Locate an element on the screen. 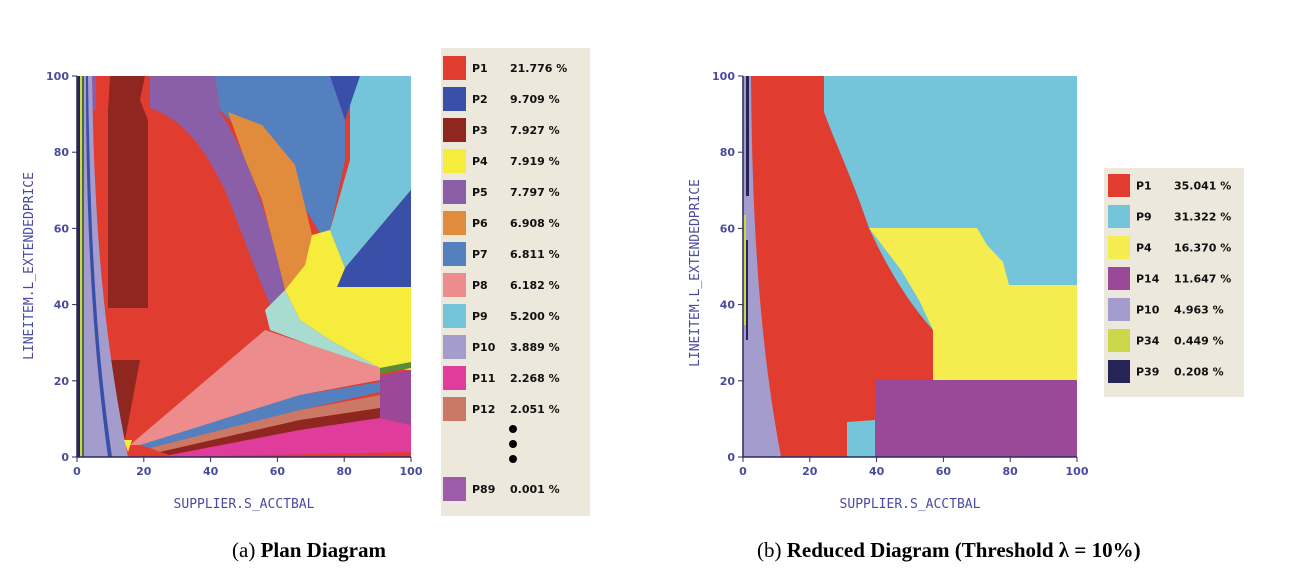 This screenshot has width=1302, height=579. legend-value: 4.963 % is located at coordinates (1199, 310).